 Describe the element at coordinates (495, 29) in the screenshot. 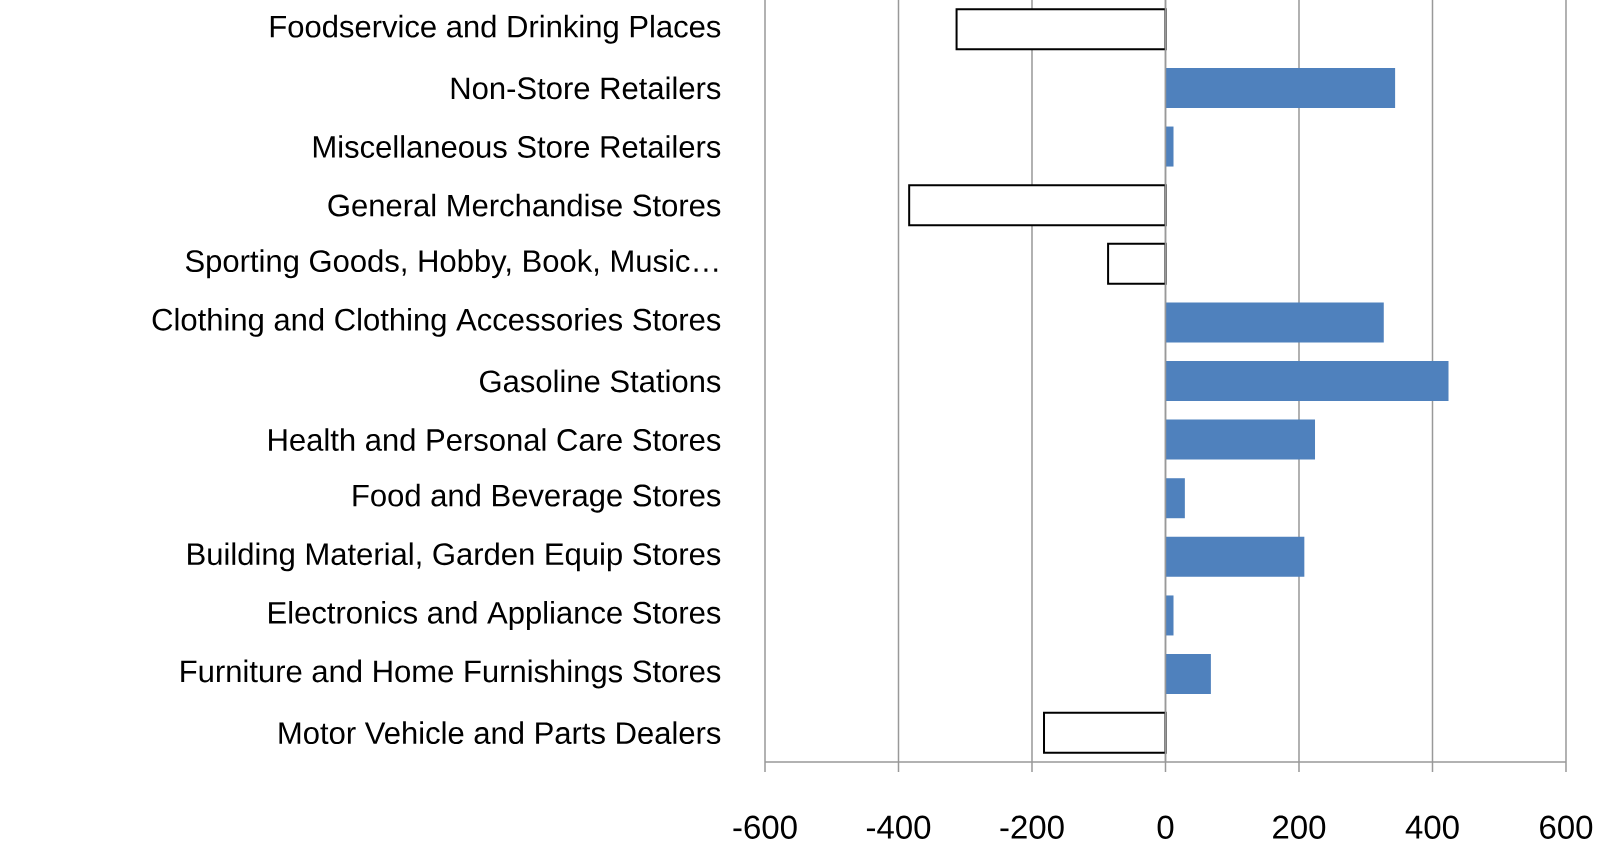

I see `y-tick-label: Foodservice and Drinking Places` at that location.